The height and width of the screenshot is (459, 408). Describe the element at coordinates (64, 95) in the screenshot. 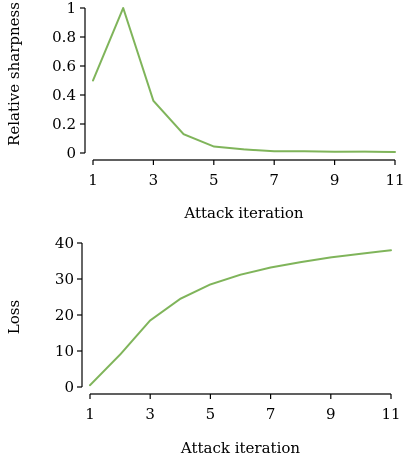

I see `sharpness-y-tick-label: 0.4` at that location.